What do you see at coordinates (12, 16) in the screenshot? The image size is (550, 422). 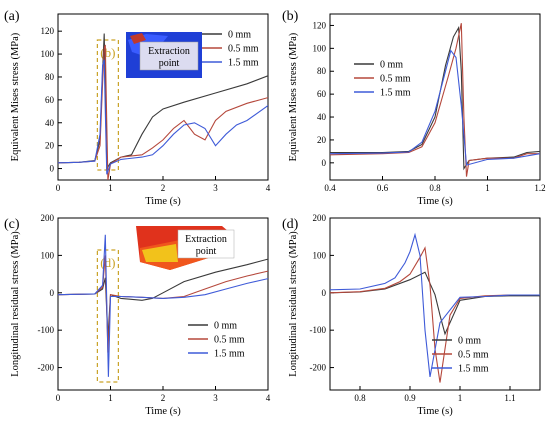 I see `panel-label: (a)` at bounding box center [12, 16].